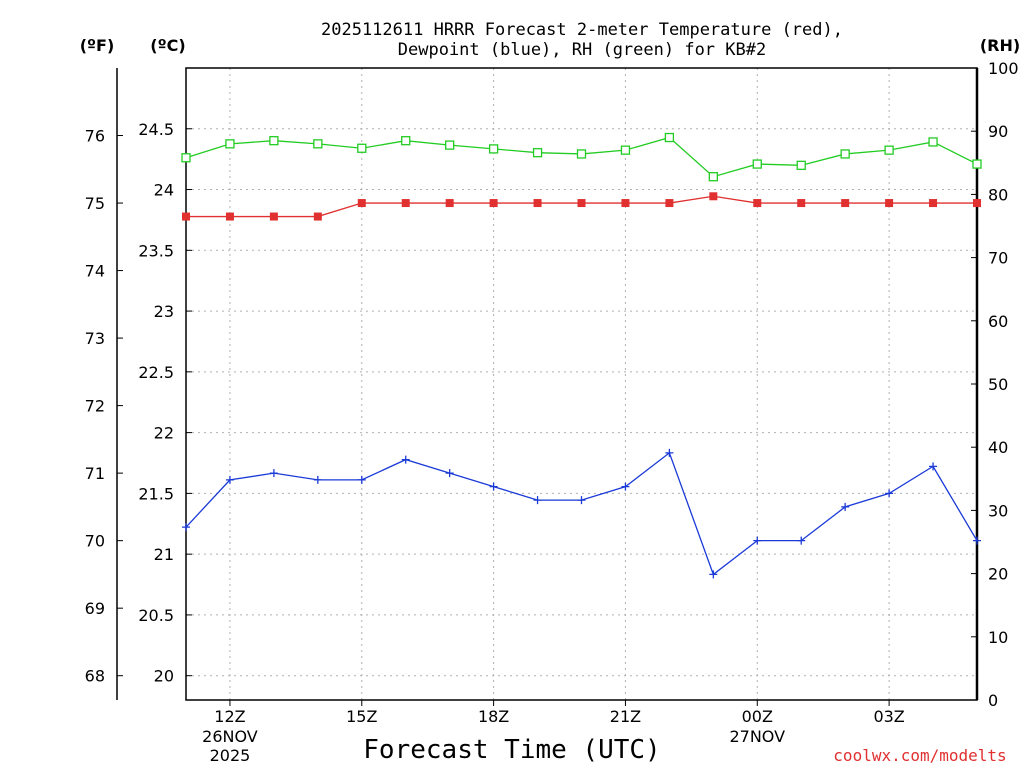 This screenshot has width=1024, height=768. I want to click on rh-tick-label: 80, so click(998, 194).